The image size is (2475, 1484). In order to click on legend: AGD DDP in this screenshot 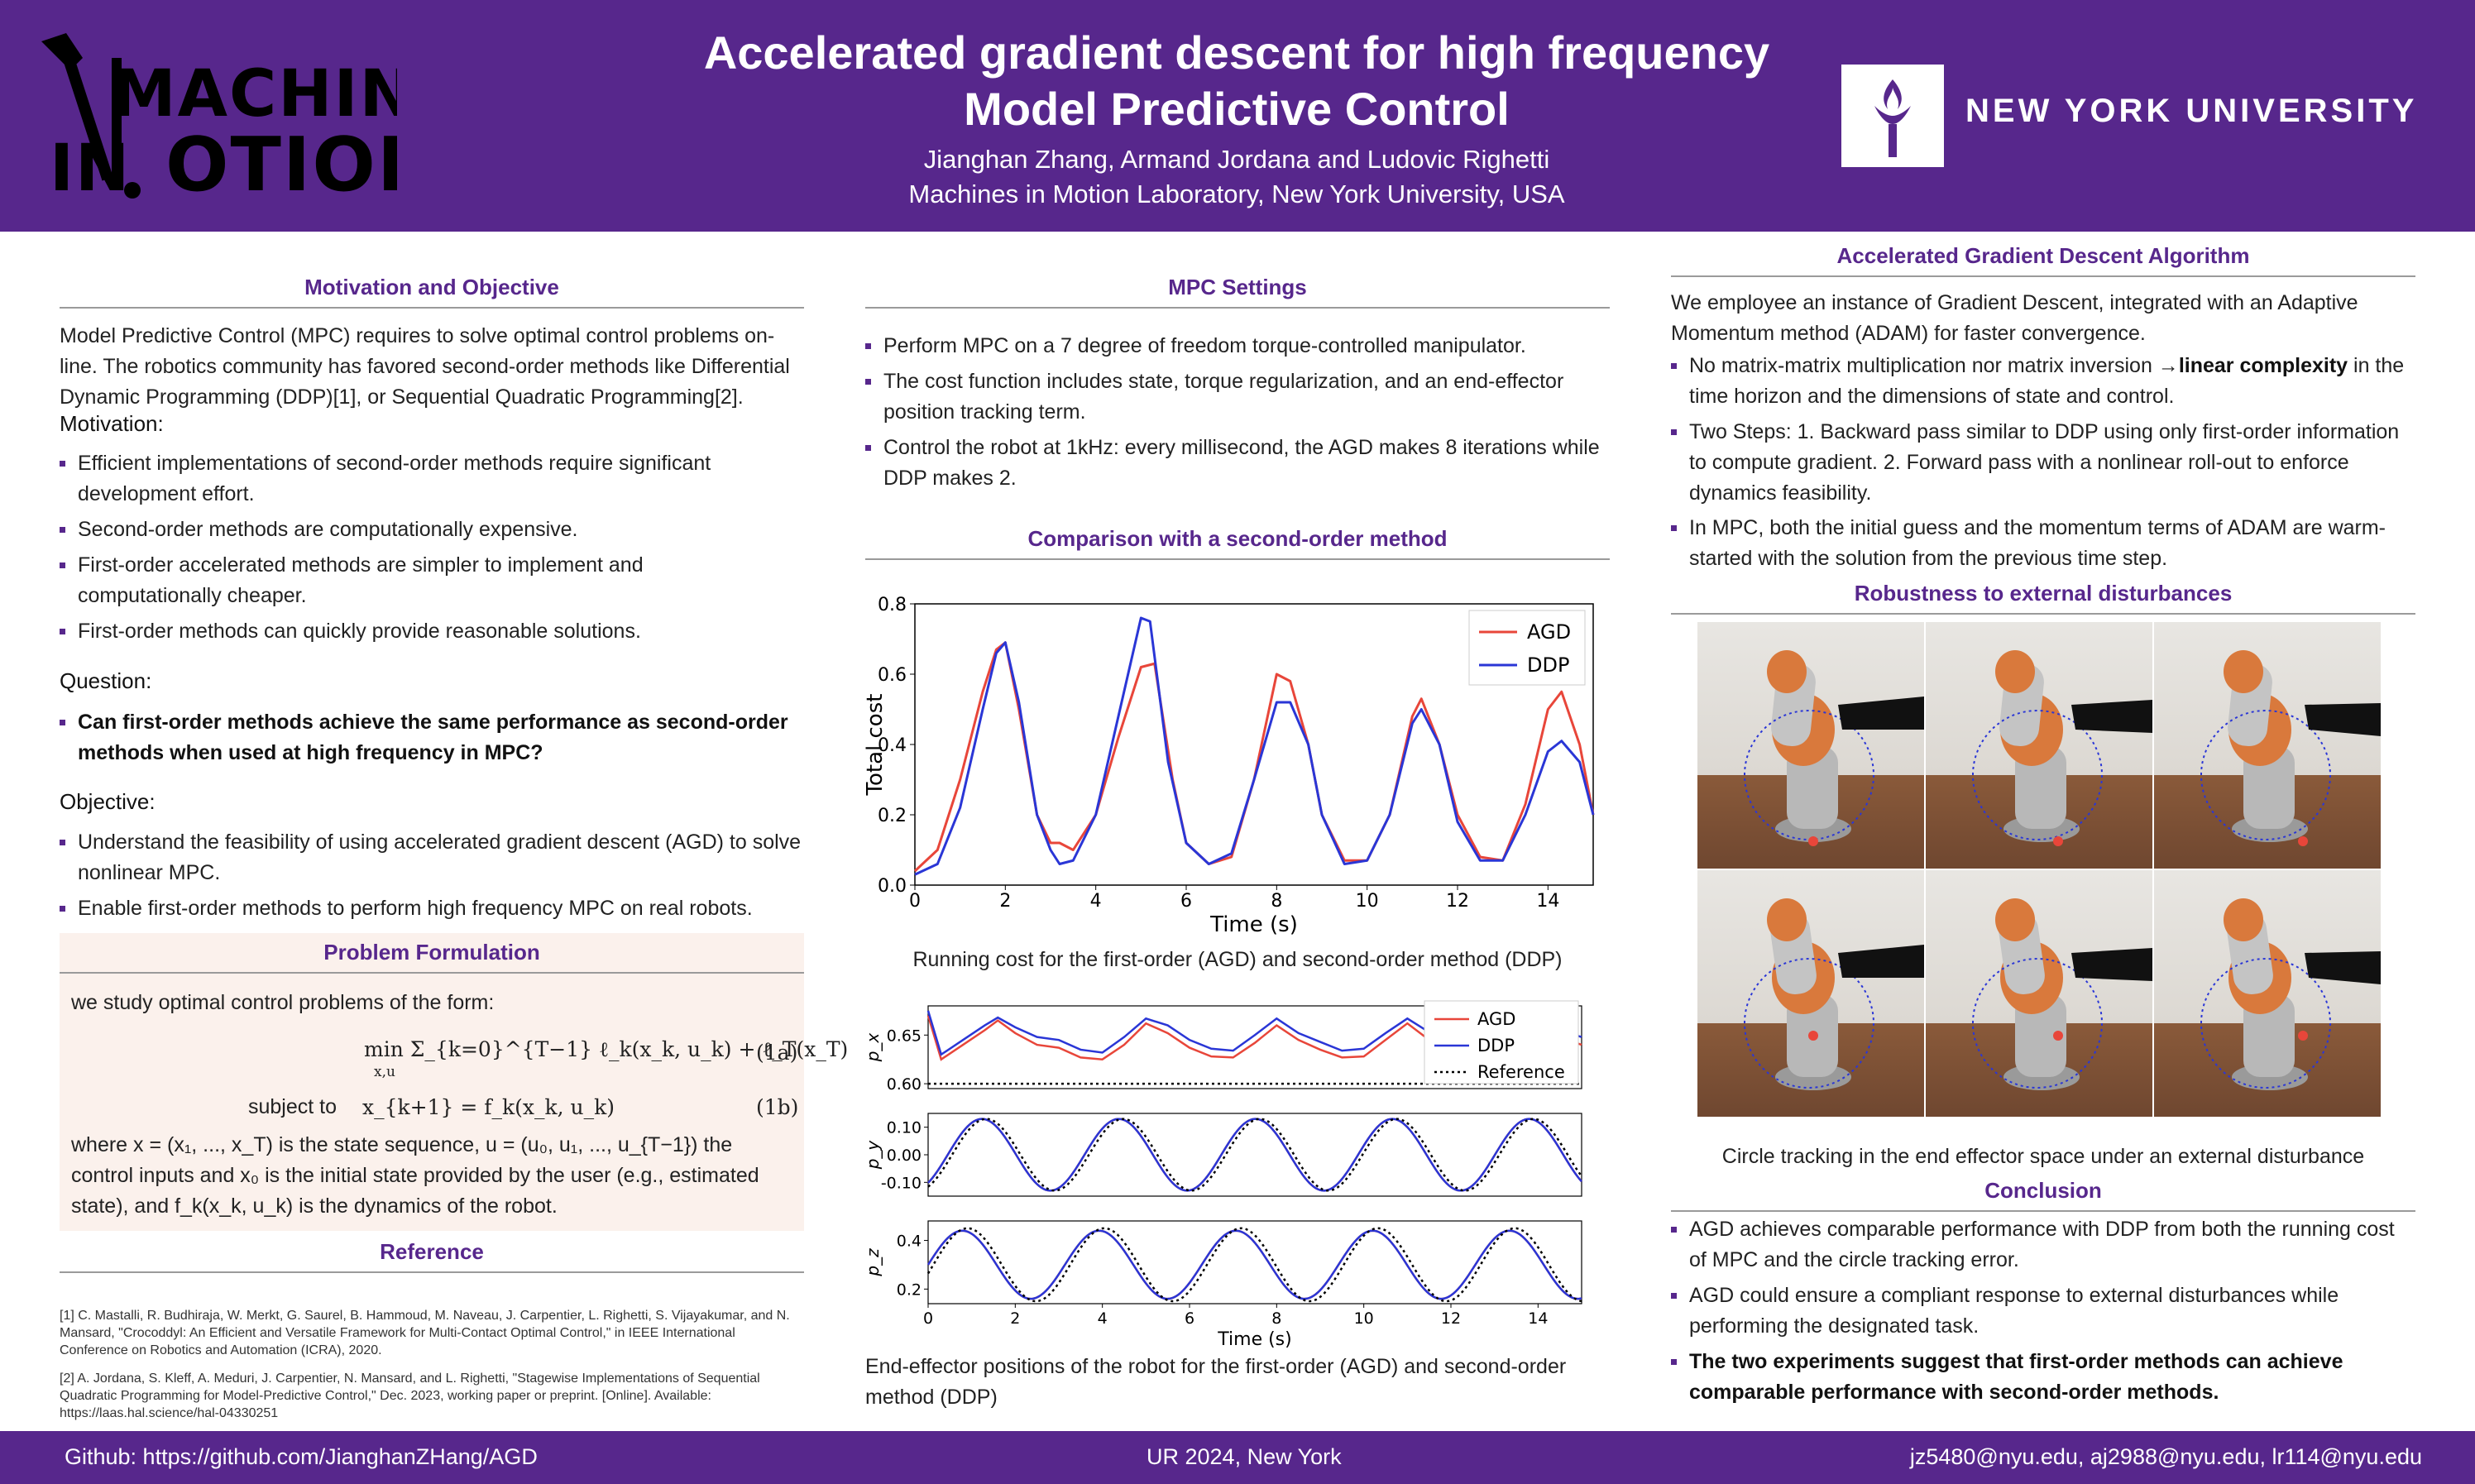, I will do `click(1527, 648)`.